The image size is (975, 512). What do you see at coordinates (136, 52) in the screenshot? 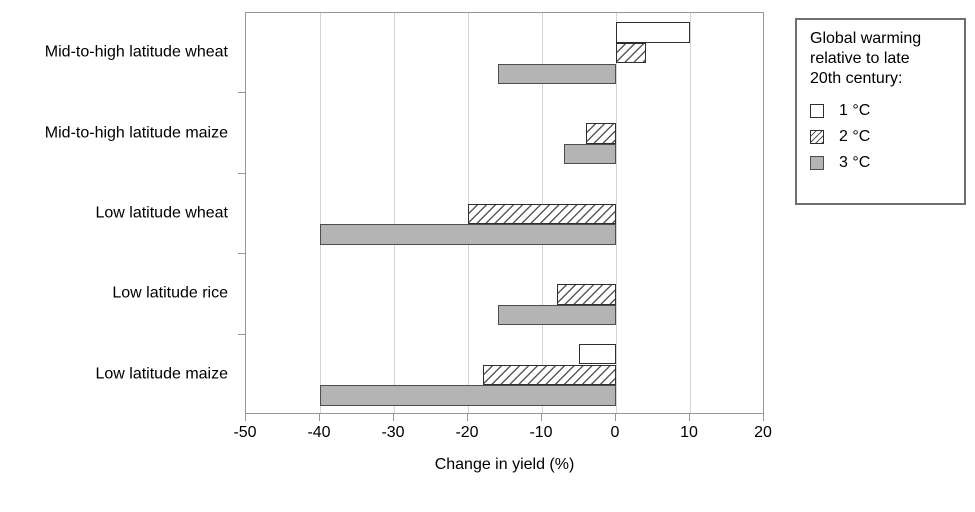
I see `category-label: Mid-to-high latitude wheat` at bounding box center [136, 52].